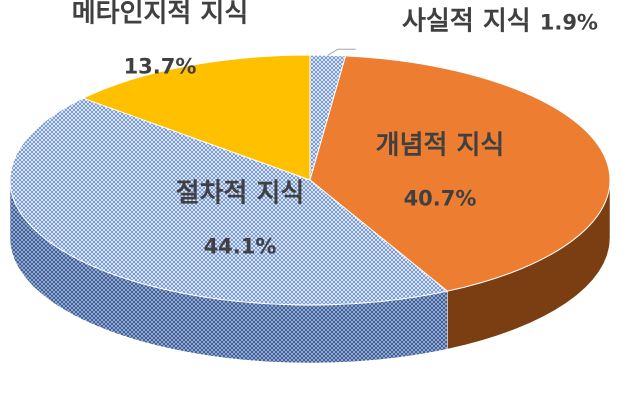  I want to click on category-label: 메타인지적 지식, so click(160, 14).